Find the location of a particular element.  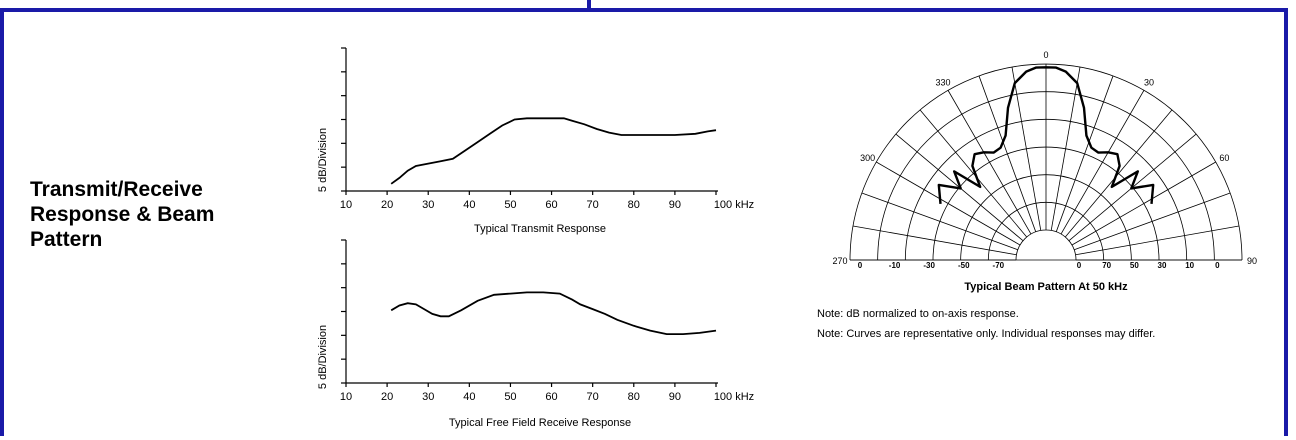

section-title-line: Transmit/Receive is located at coordinates (116, 189).